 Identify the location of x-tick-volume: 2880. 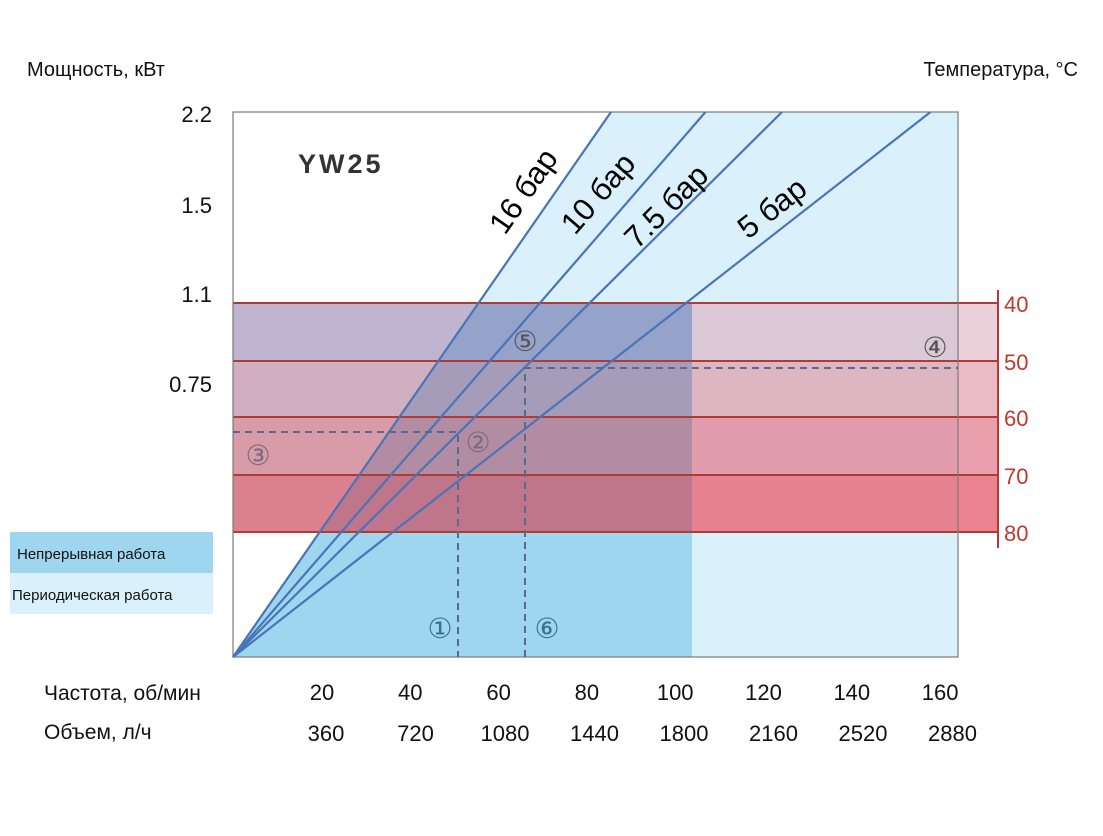
(952, 733).